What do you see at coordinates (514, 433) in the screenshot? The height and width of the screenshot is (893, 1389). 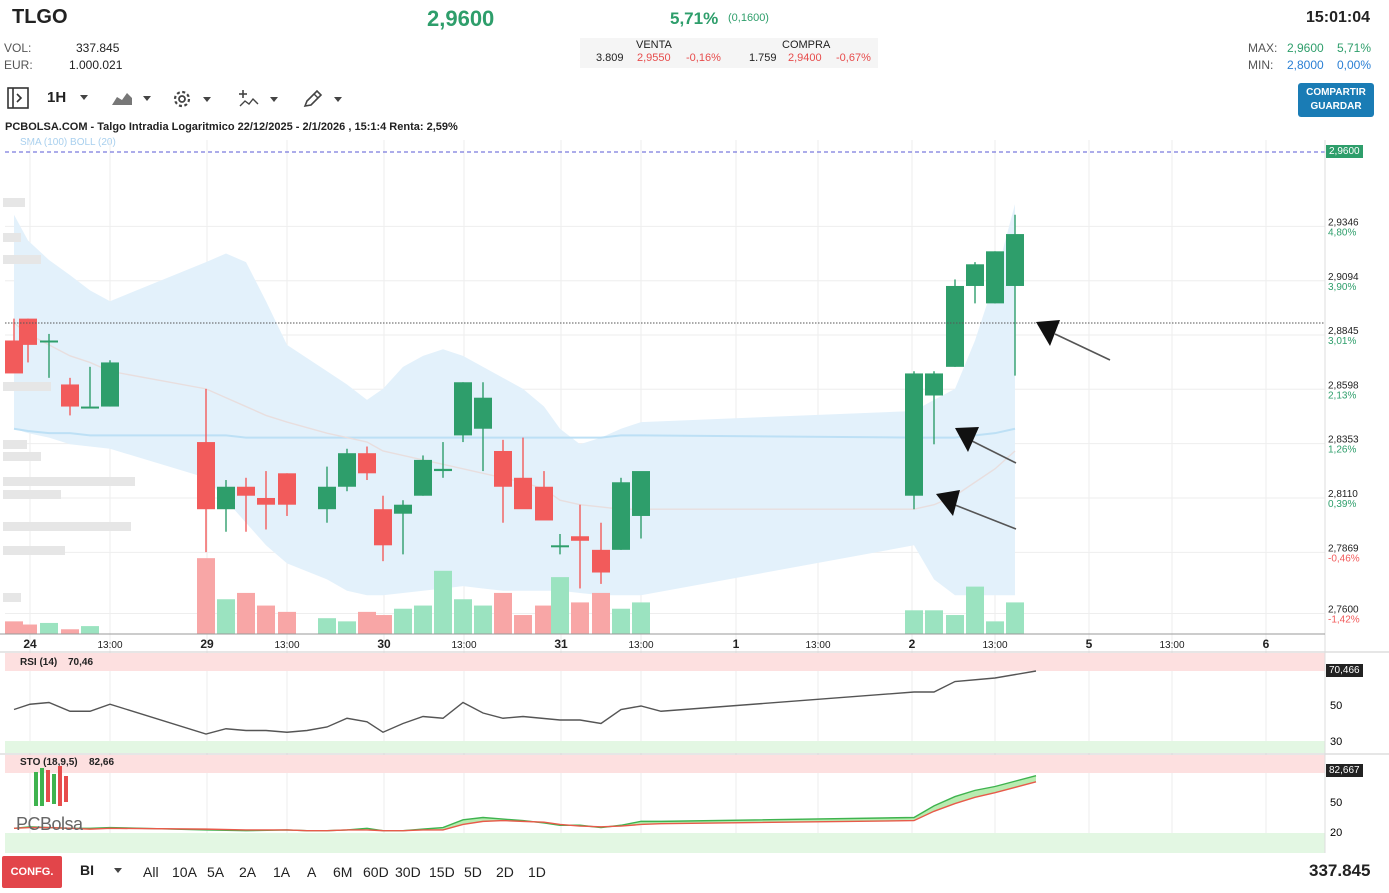 I see `sma-line` at bounding box center [514, 433].